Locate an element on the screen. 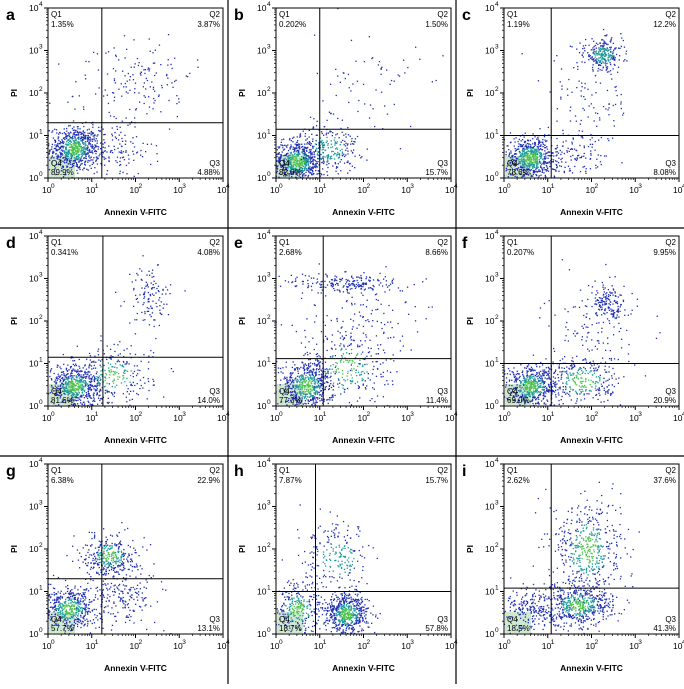 Image resolution: width=684 pixels, height=689 pixels. panel-label: e is located at coordinates (238, 243).